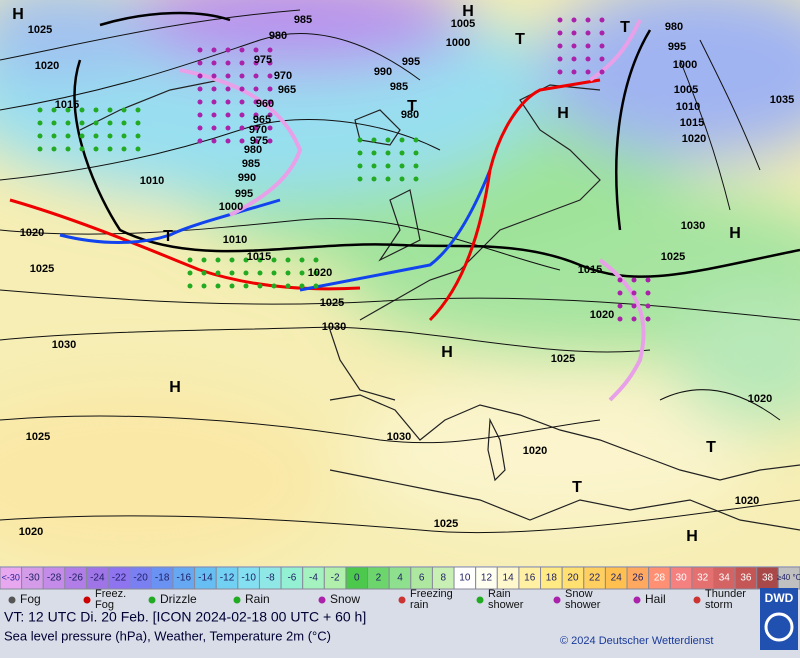  I want to click on scale-label: 38, so click(768, 578).